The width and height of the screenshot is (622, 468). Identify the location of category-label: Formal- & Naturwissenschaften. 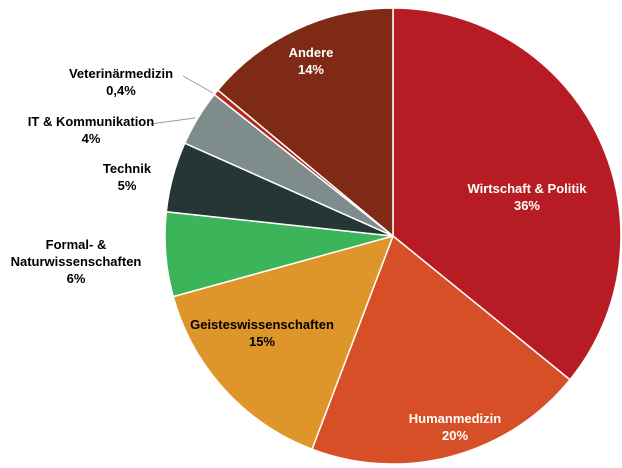
(76, 253).